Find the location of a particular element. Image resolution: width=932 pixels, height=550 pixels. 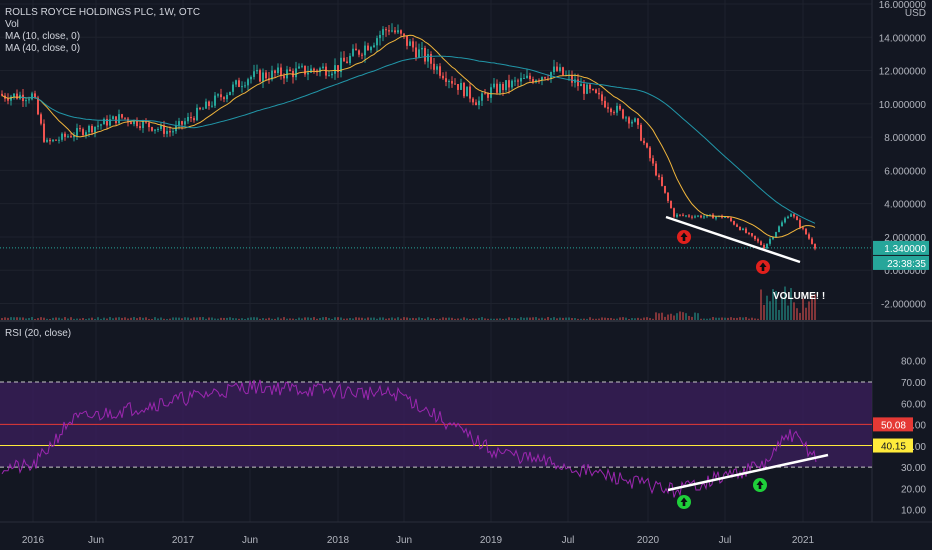

rsi-legend: RSI (20, close) is located at coordinates (38, 334).